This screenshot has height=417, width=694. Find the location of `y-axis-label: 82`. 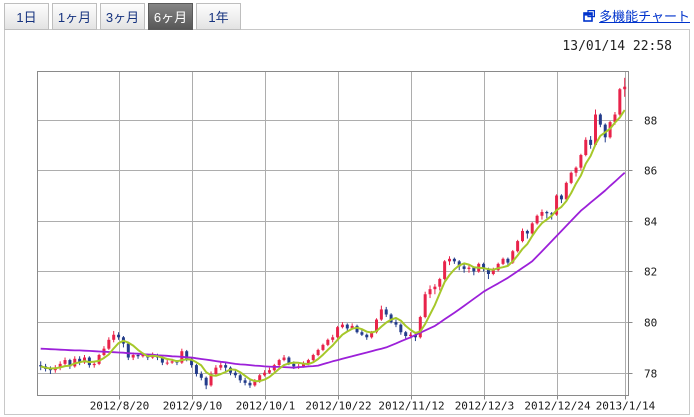

y-axis-label: 82 is located at coordinates (650, 272).